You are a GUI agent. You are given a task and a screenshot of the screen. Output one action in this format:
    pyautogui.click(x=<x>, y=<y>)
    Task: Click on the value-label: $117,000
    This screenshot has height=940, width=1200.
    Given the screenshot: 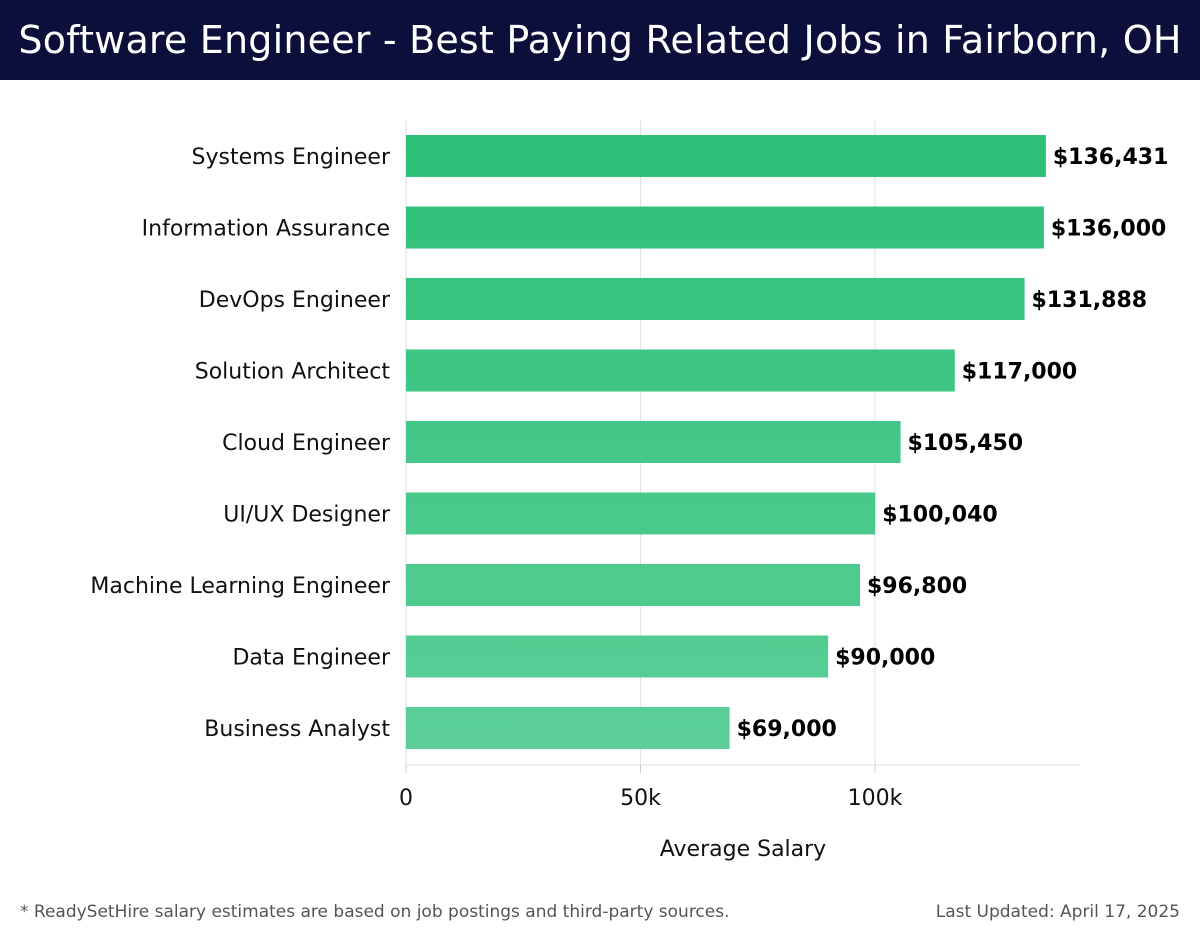 What is the action you would take?
    pyautogui.click(x=1020, y=372)
    